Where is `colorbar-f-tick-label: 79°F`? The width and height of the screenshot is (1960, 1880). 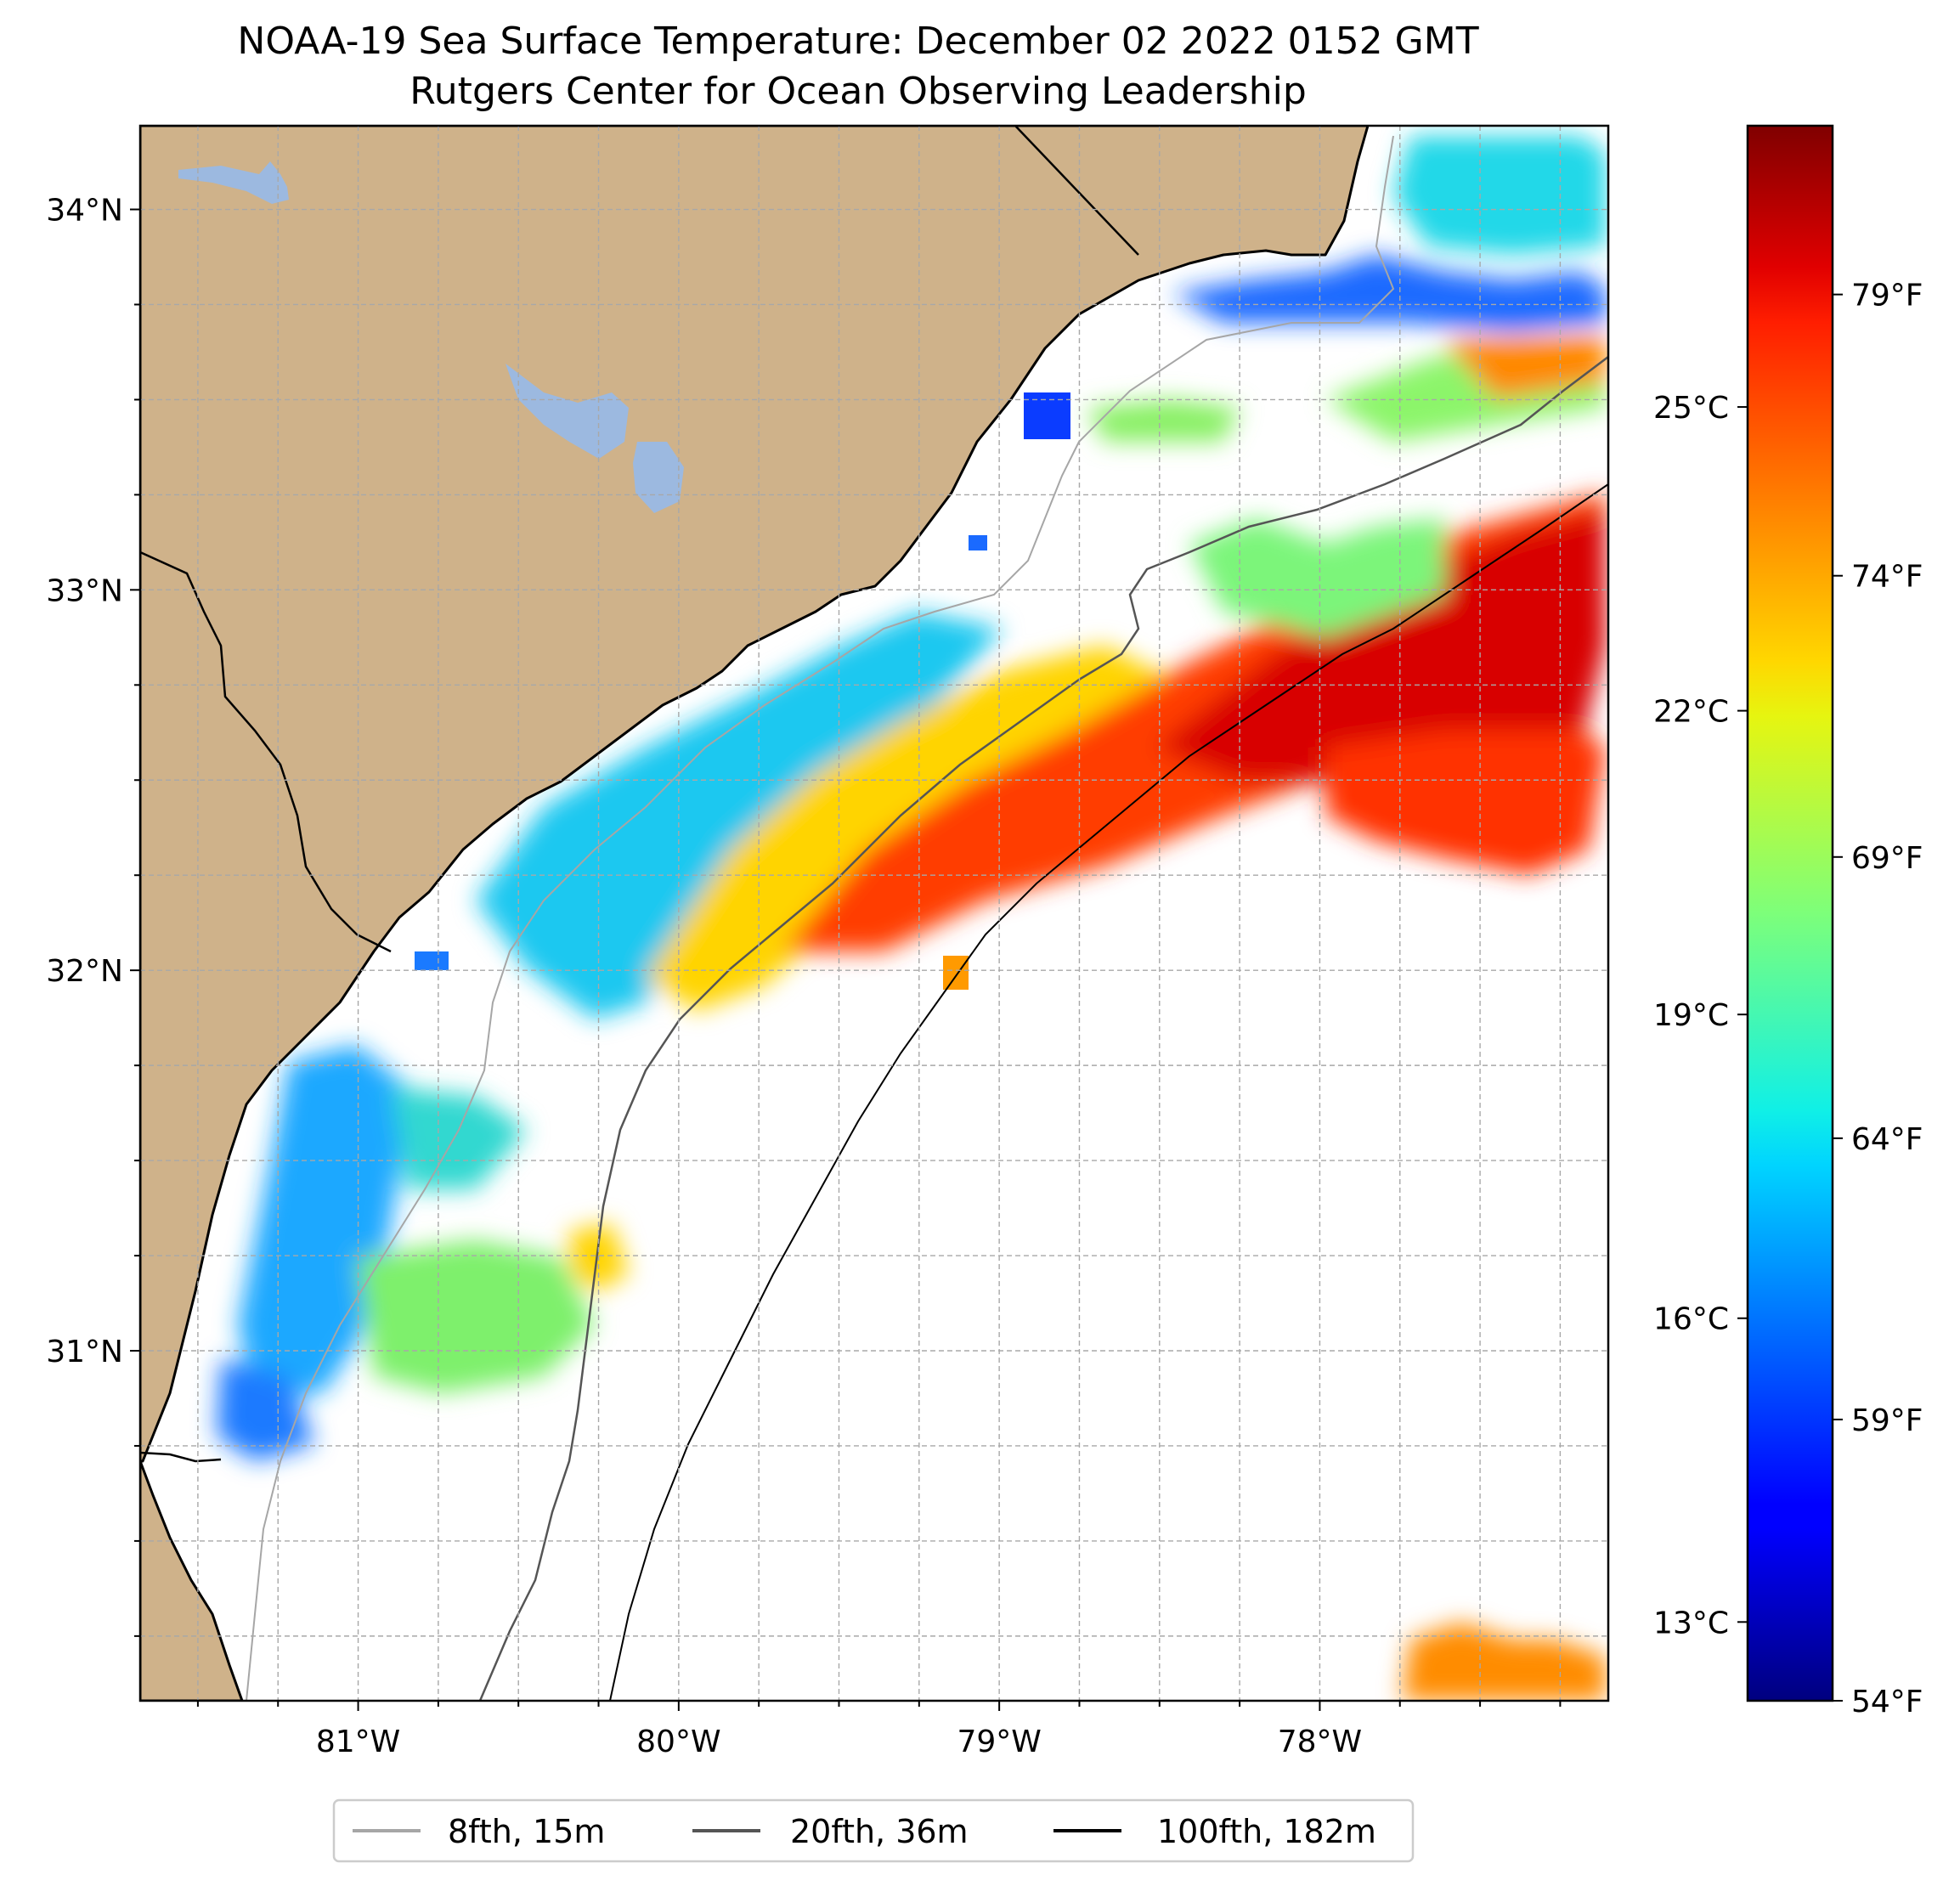
colorbar-f-tick-label: 79°F is located at coordinates (1887, 296).